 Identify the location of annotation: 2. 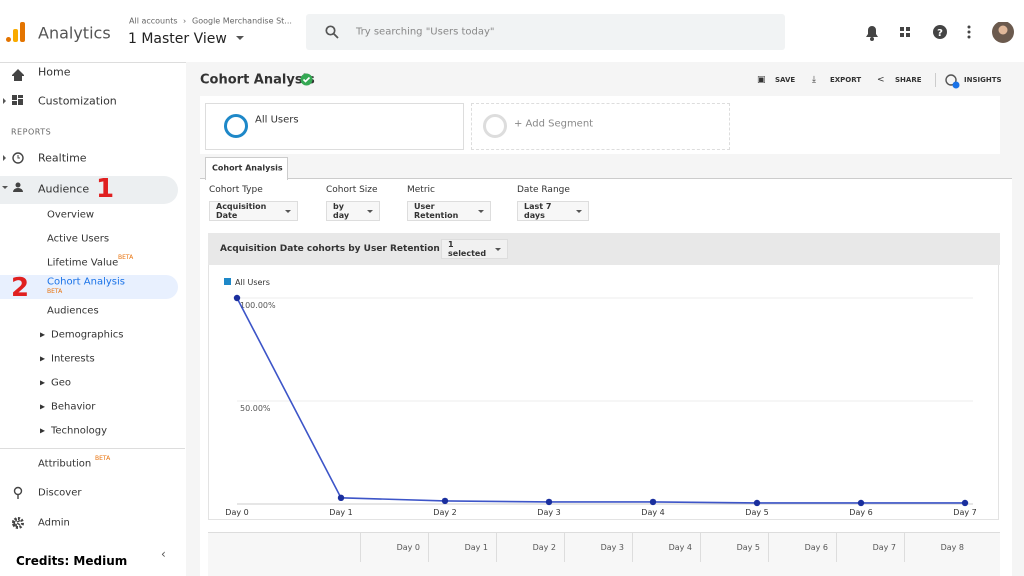
(20, 288).